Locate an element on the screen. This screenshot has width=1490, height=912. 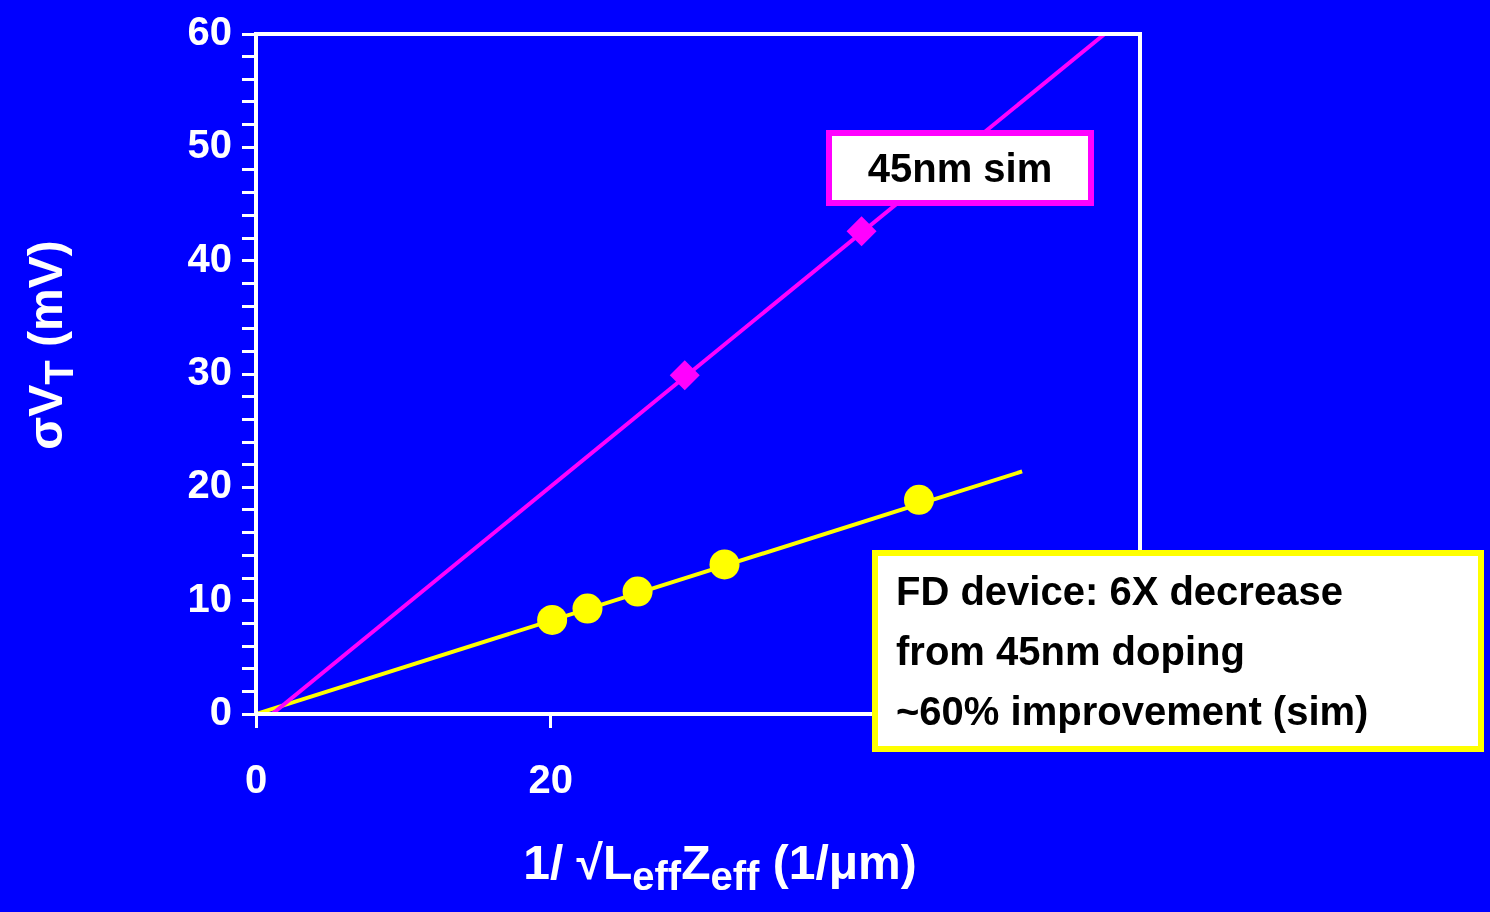
annotation: 45nm sim is located at coordinates (960, 168).